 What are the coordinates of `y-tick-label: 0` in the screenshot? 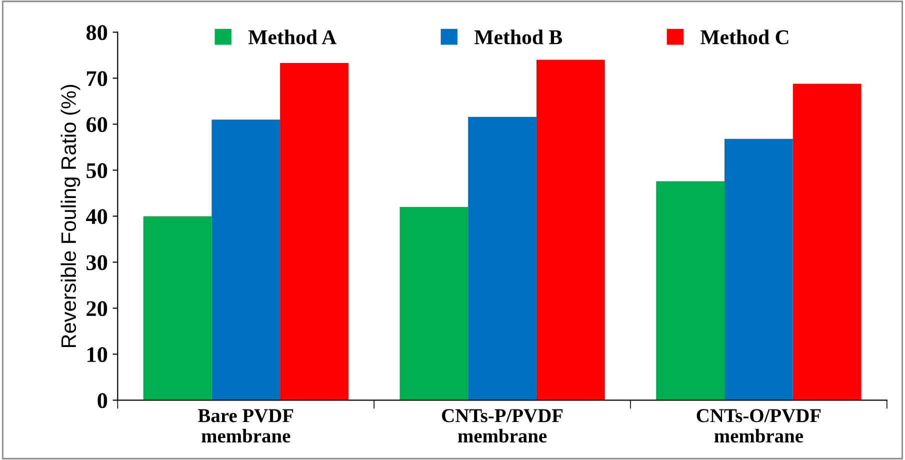 It's located at (103, 400).